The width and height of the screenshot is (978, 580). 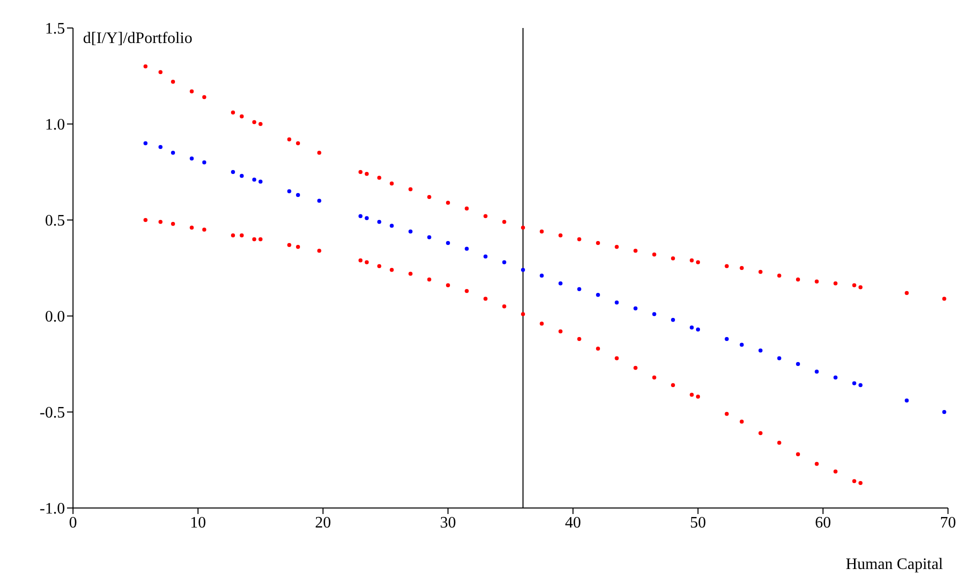 I want to click on y-tick-label: -1.0, so click(x=52, y=509).